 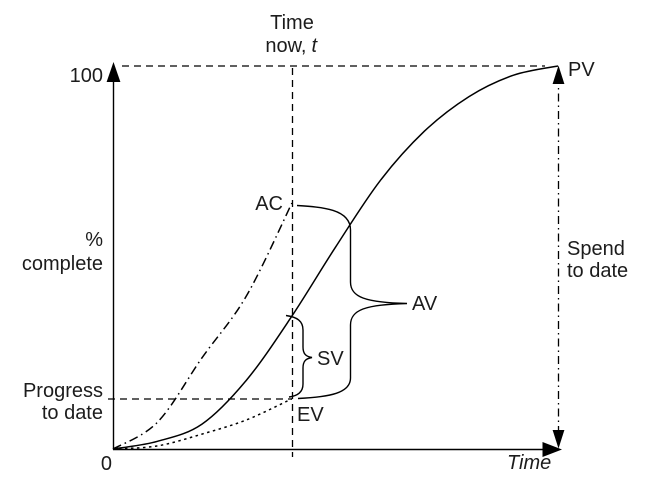 What do you see at coordinates (315, 46) in the screenshot?
I see `time-now-variable: t` at bounding box center [315, 46].